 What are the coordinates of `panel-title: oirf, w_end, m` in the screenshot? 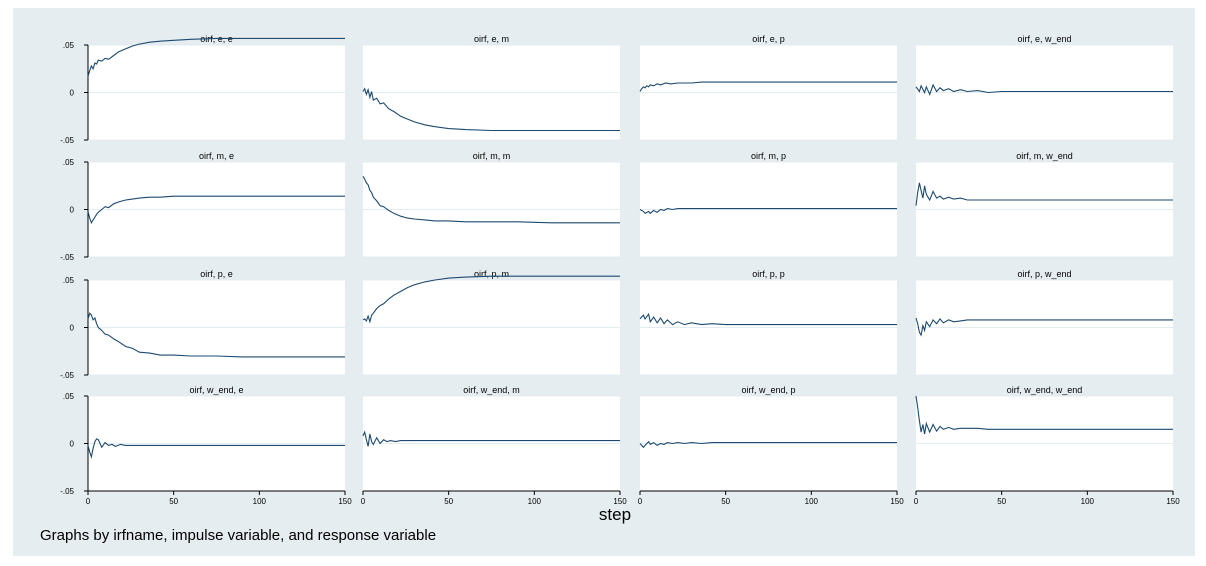 It's located at (491, 390).